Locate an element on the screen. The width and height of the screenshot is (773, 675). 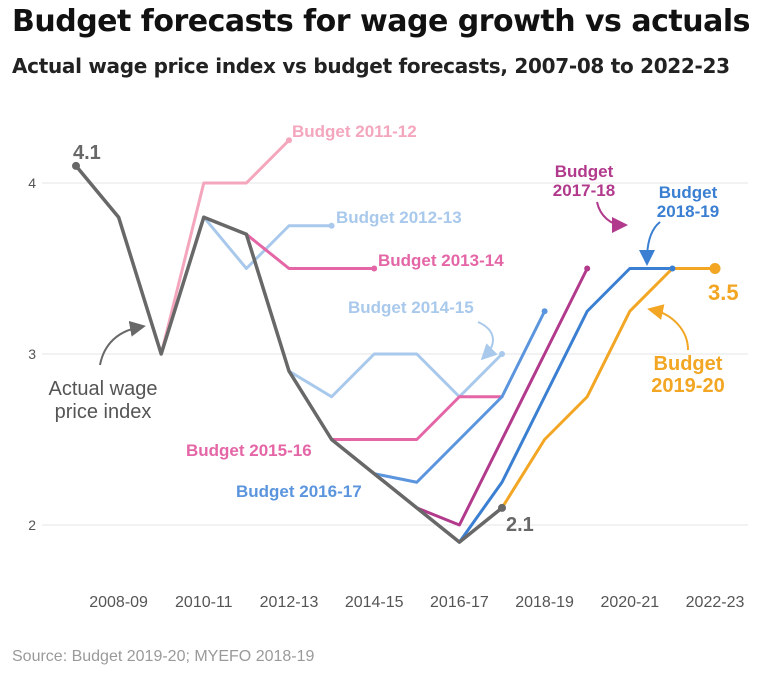
series-label-budget-2018-19: Budget 2018-19 is located at coordinates (688, 202).